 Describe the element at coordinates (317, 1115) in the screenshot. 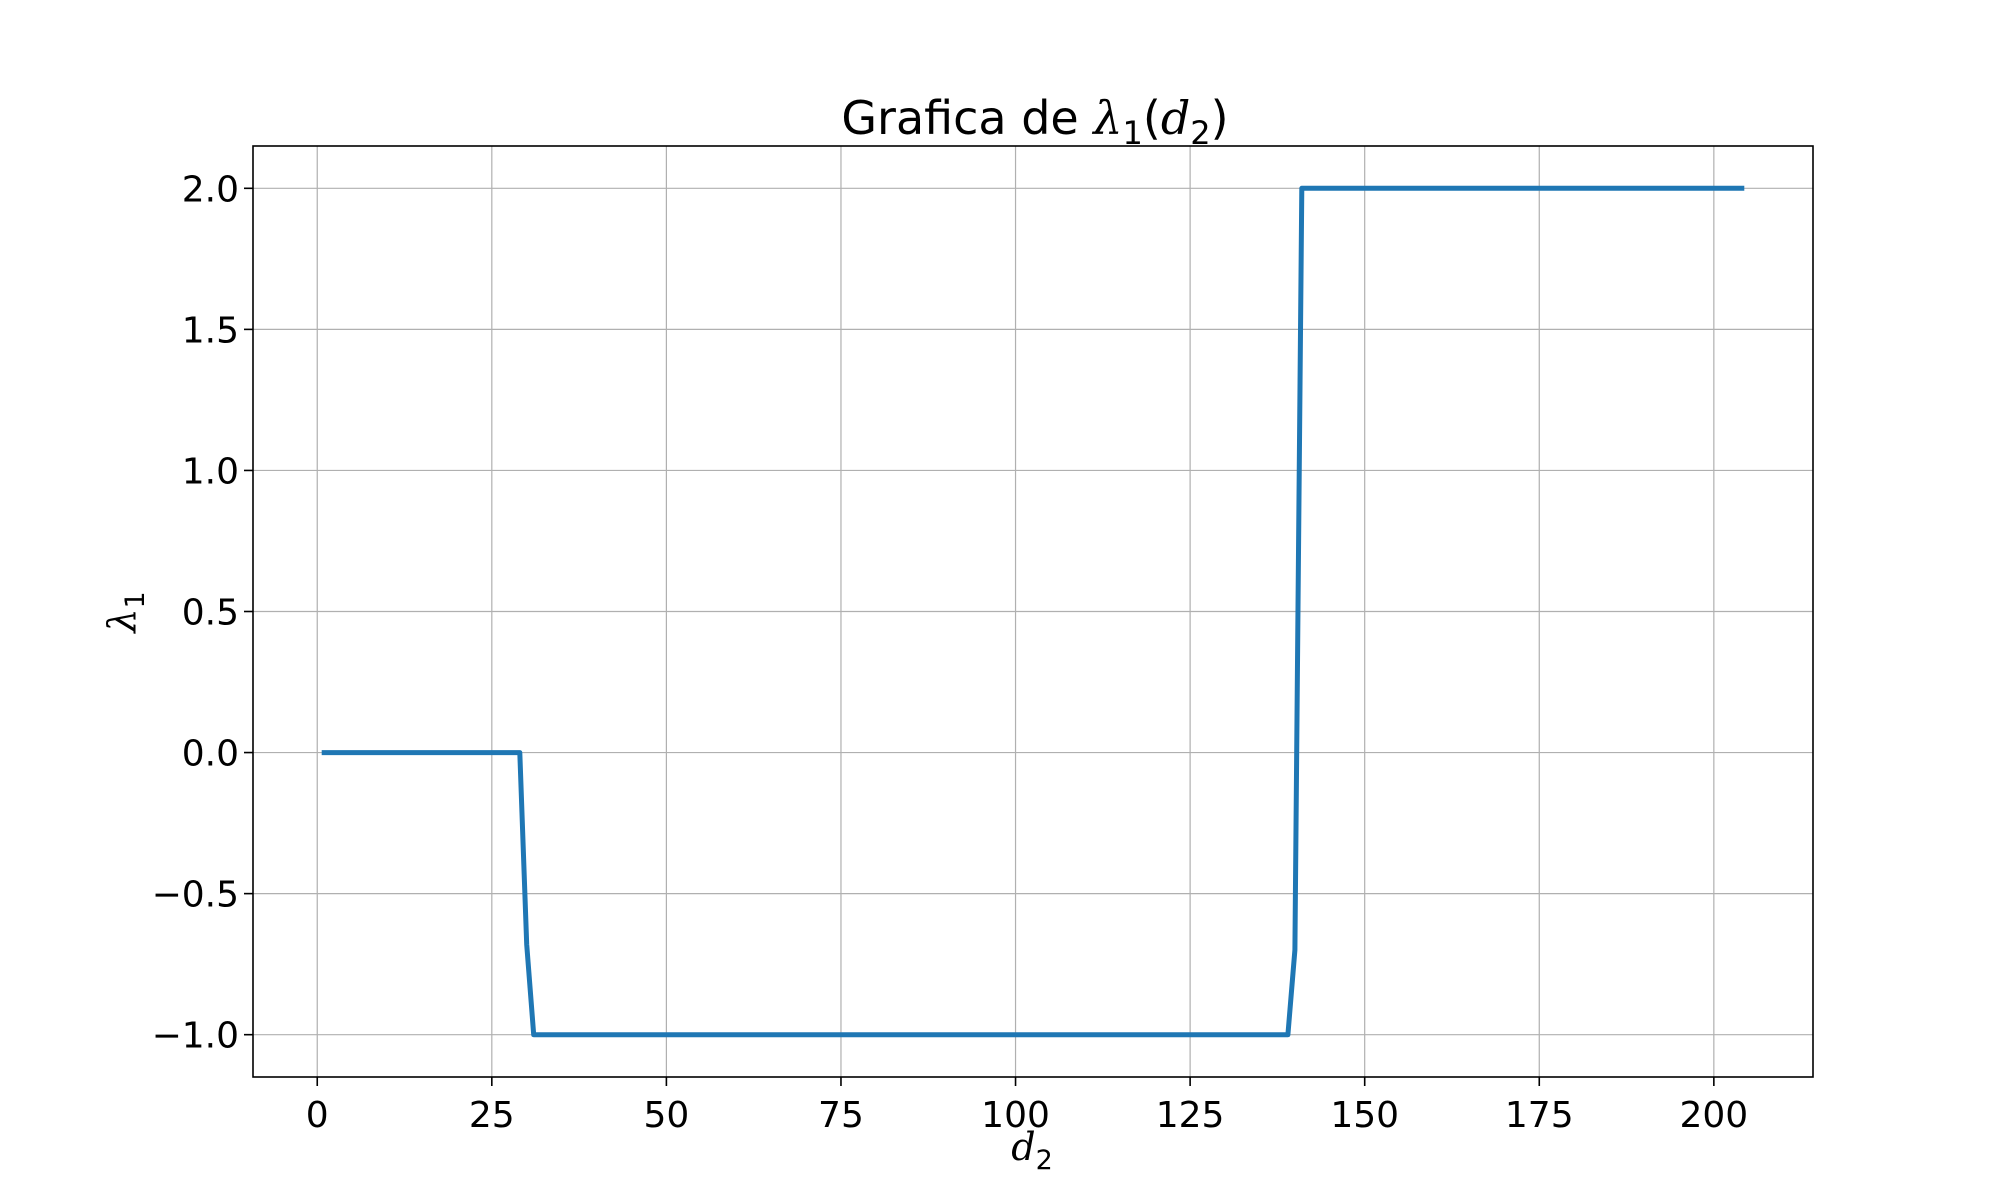

I see `x-tick-label: 0` at that location.